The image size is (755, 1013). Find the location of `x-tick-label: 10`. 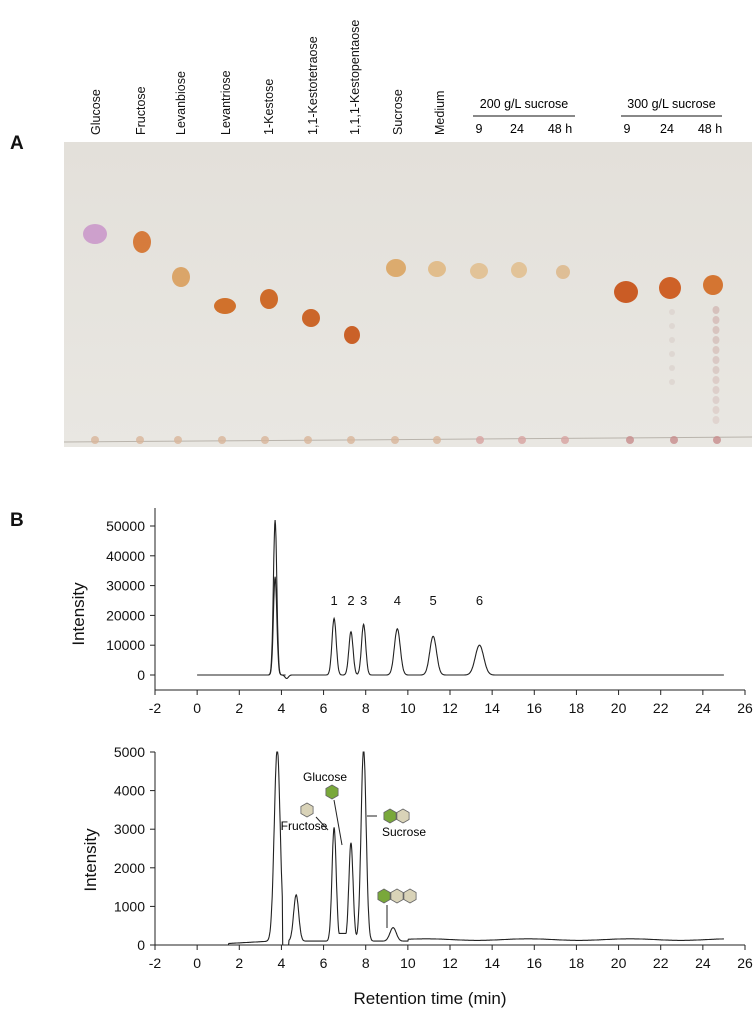

x-tick-label: 10 is located at coordinates (408, 708).